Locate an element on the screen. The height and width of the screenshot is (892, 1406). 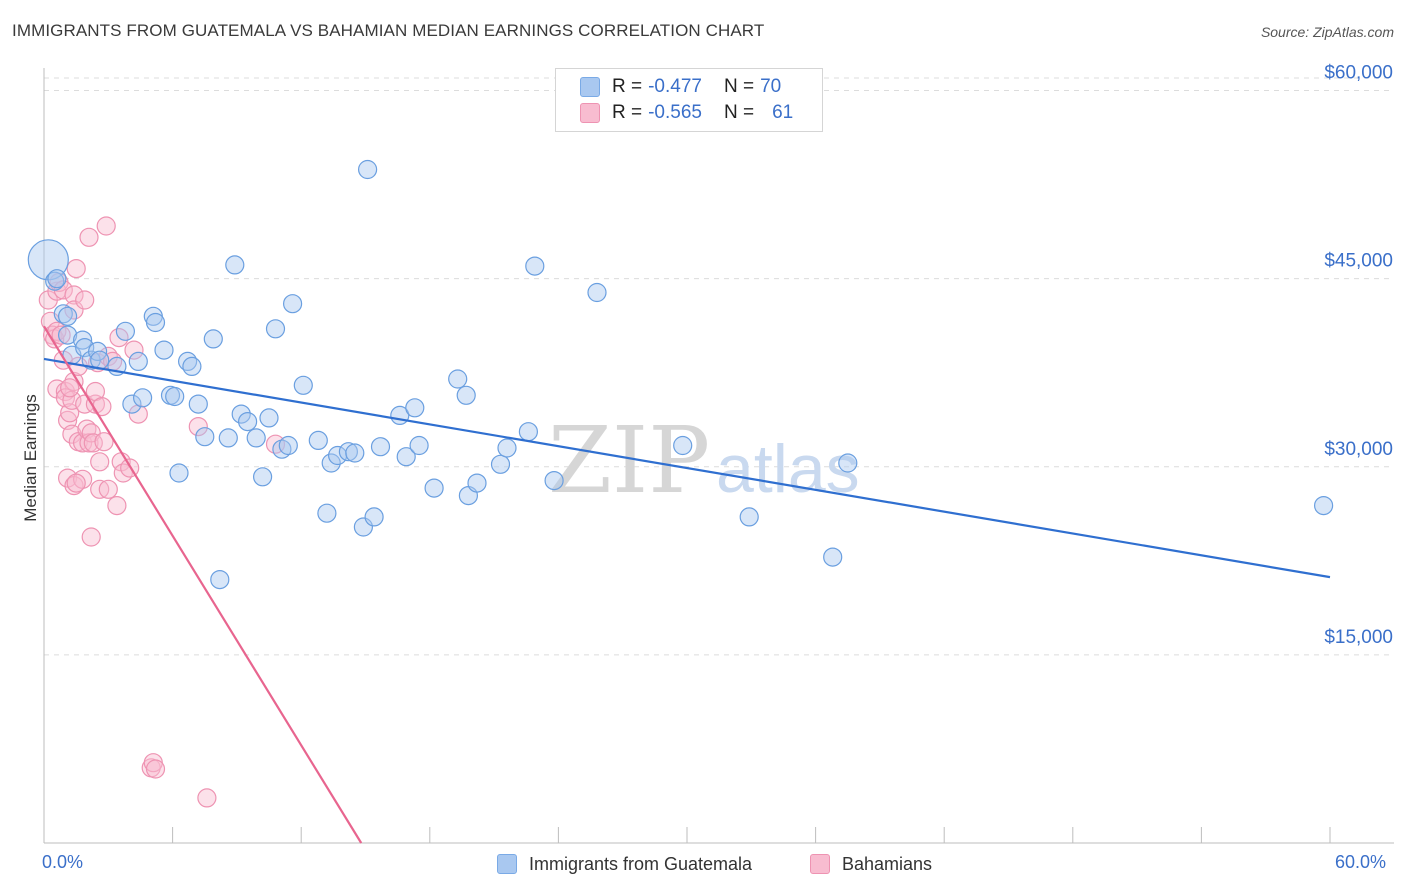
bottom-legend-label-guatemala: Immigrants from Guatemala is located at coordinates (641, 863).